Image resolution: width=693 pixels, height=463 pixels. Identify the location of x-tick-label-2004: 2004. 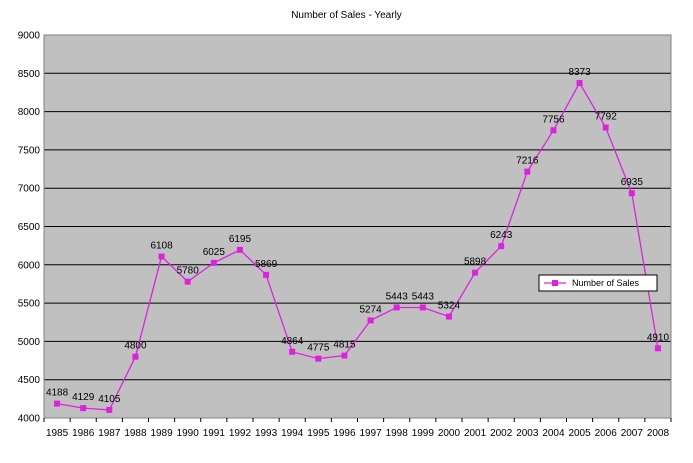
(553, 433).